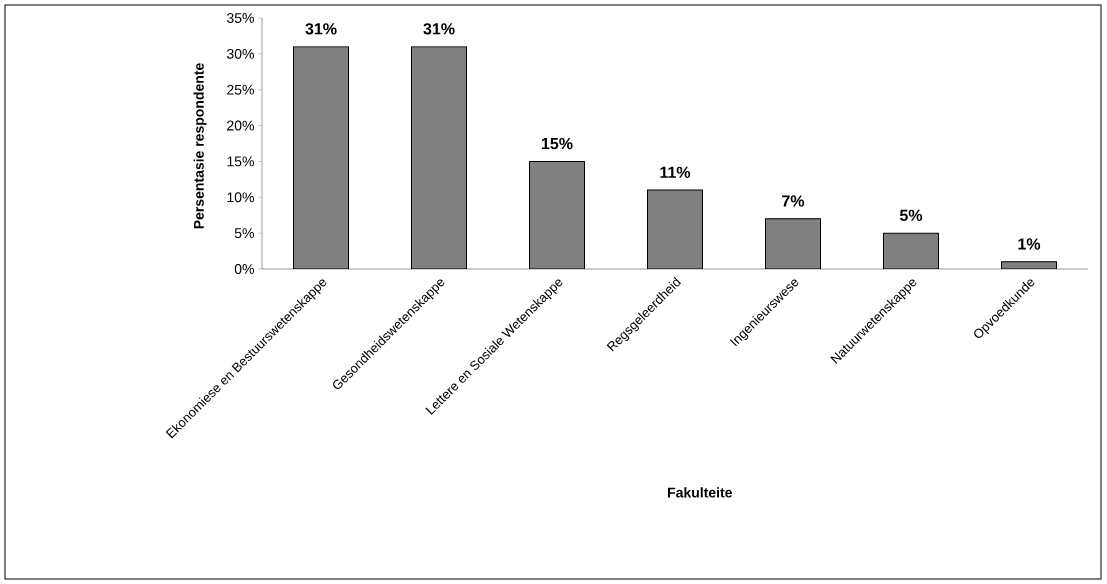  What do you see at coordinates (244, 269) in the screenshot?
I see `y-tick-label: 0%` at bounding box center [244, 269].